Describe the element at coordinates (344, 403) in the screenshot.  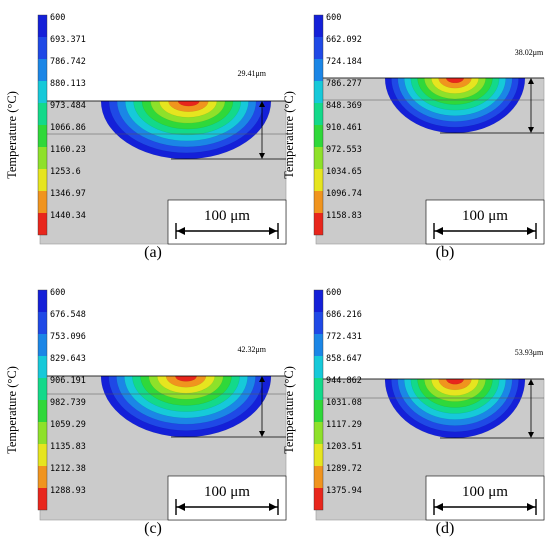
I see `legend-value: 1031.08` at that location.